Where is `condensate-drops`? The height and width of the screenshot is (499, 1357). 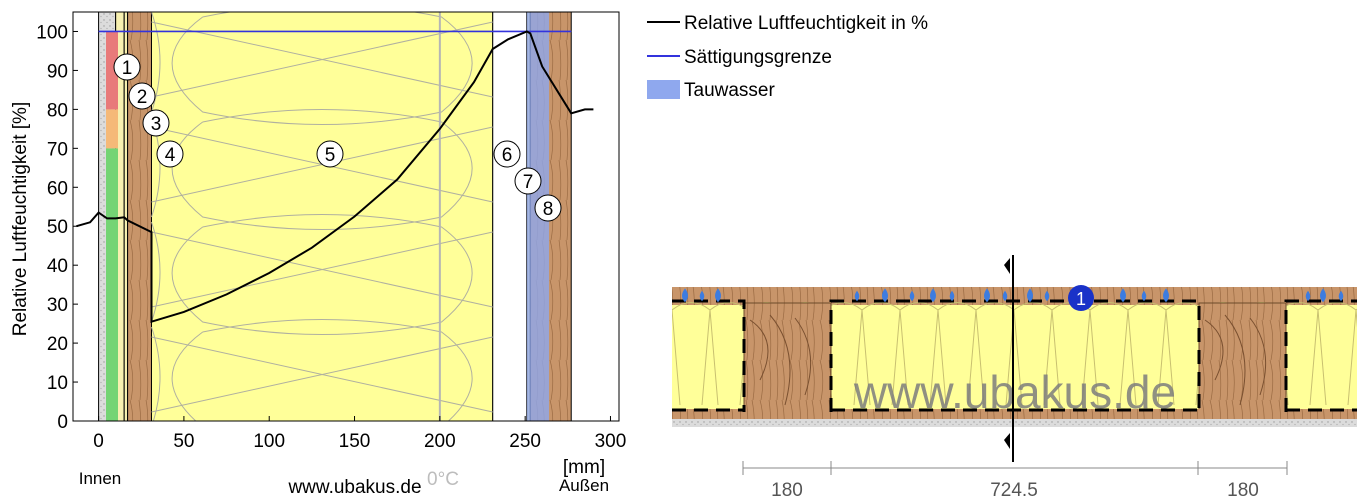 condensate-drops is located at coordinates (1013, 295).